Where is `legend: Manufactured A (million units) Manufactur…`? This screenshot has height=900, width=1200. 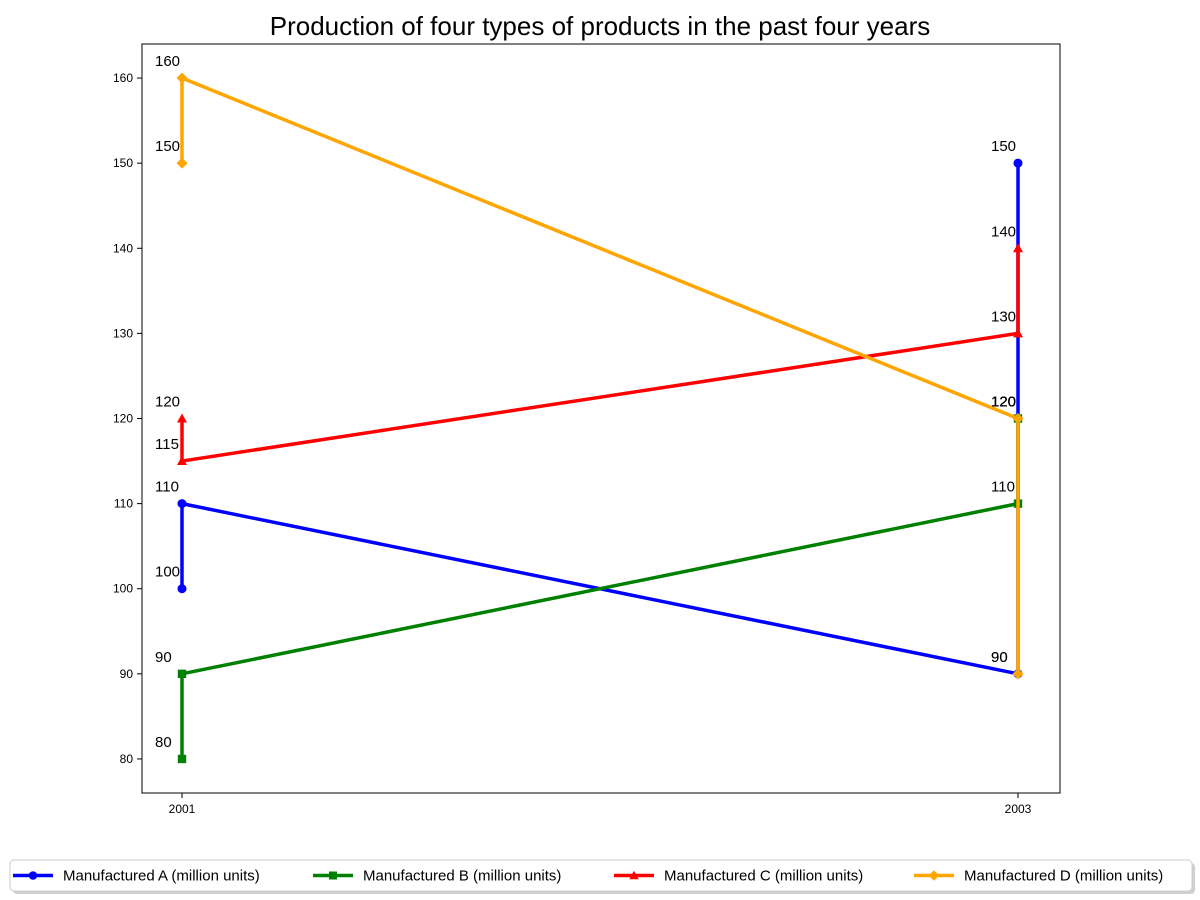 legend: Manufactured A (million units) Manufactur… is located at coordinates (602, 876).